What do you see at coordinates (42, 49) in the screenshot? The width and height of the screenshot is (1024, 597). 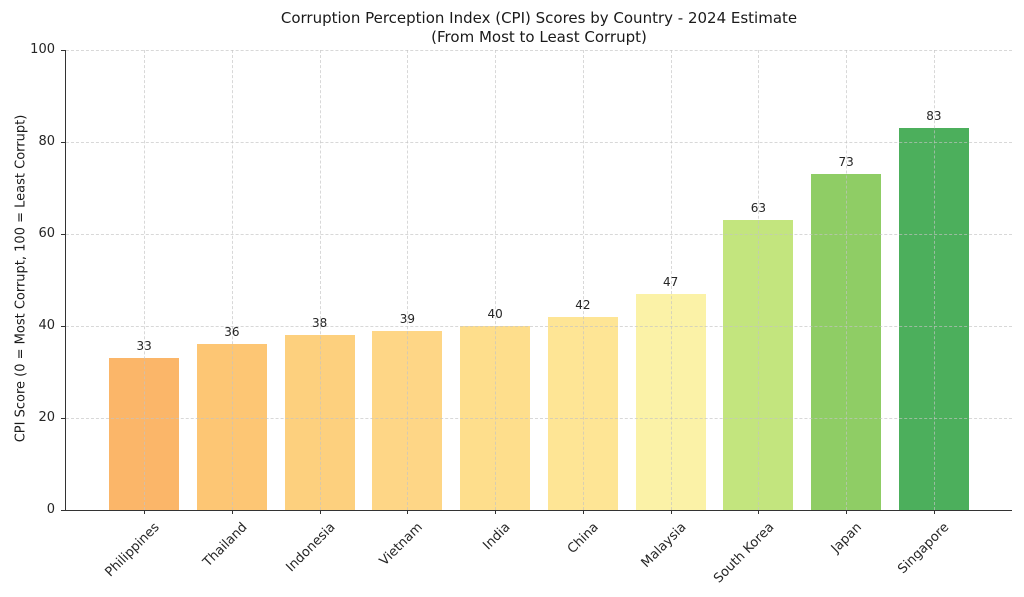 I see `y-tick-label-100: 100` at bounding box center [42, 49].